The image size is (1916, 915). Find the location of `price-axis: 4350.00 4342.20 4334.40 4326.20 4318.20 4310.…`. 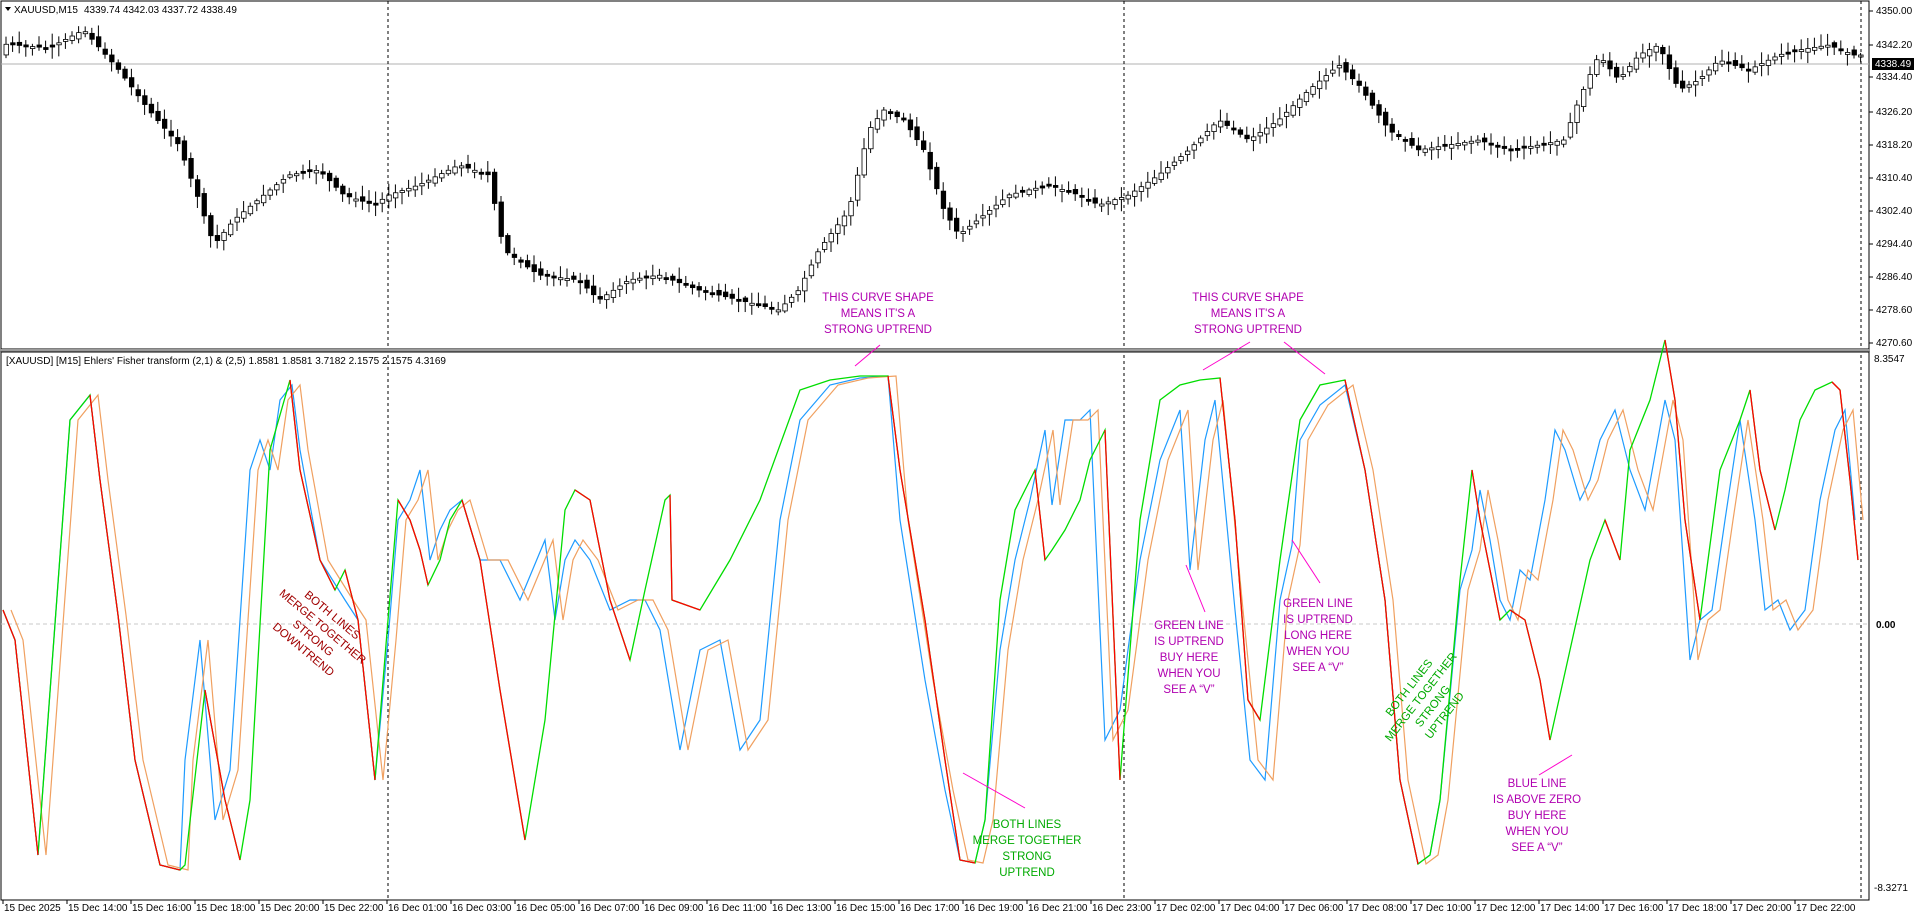

price-axis: 4350.00 4342.20 4334.40 4326.20 4318.20 4310.… is located at coordinates (1891, 177).